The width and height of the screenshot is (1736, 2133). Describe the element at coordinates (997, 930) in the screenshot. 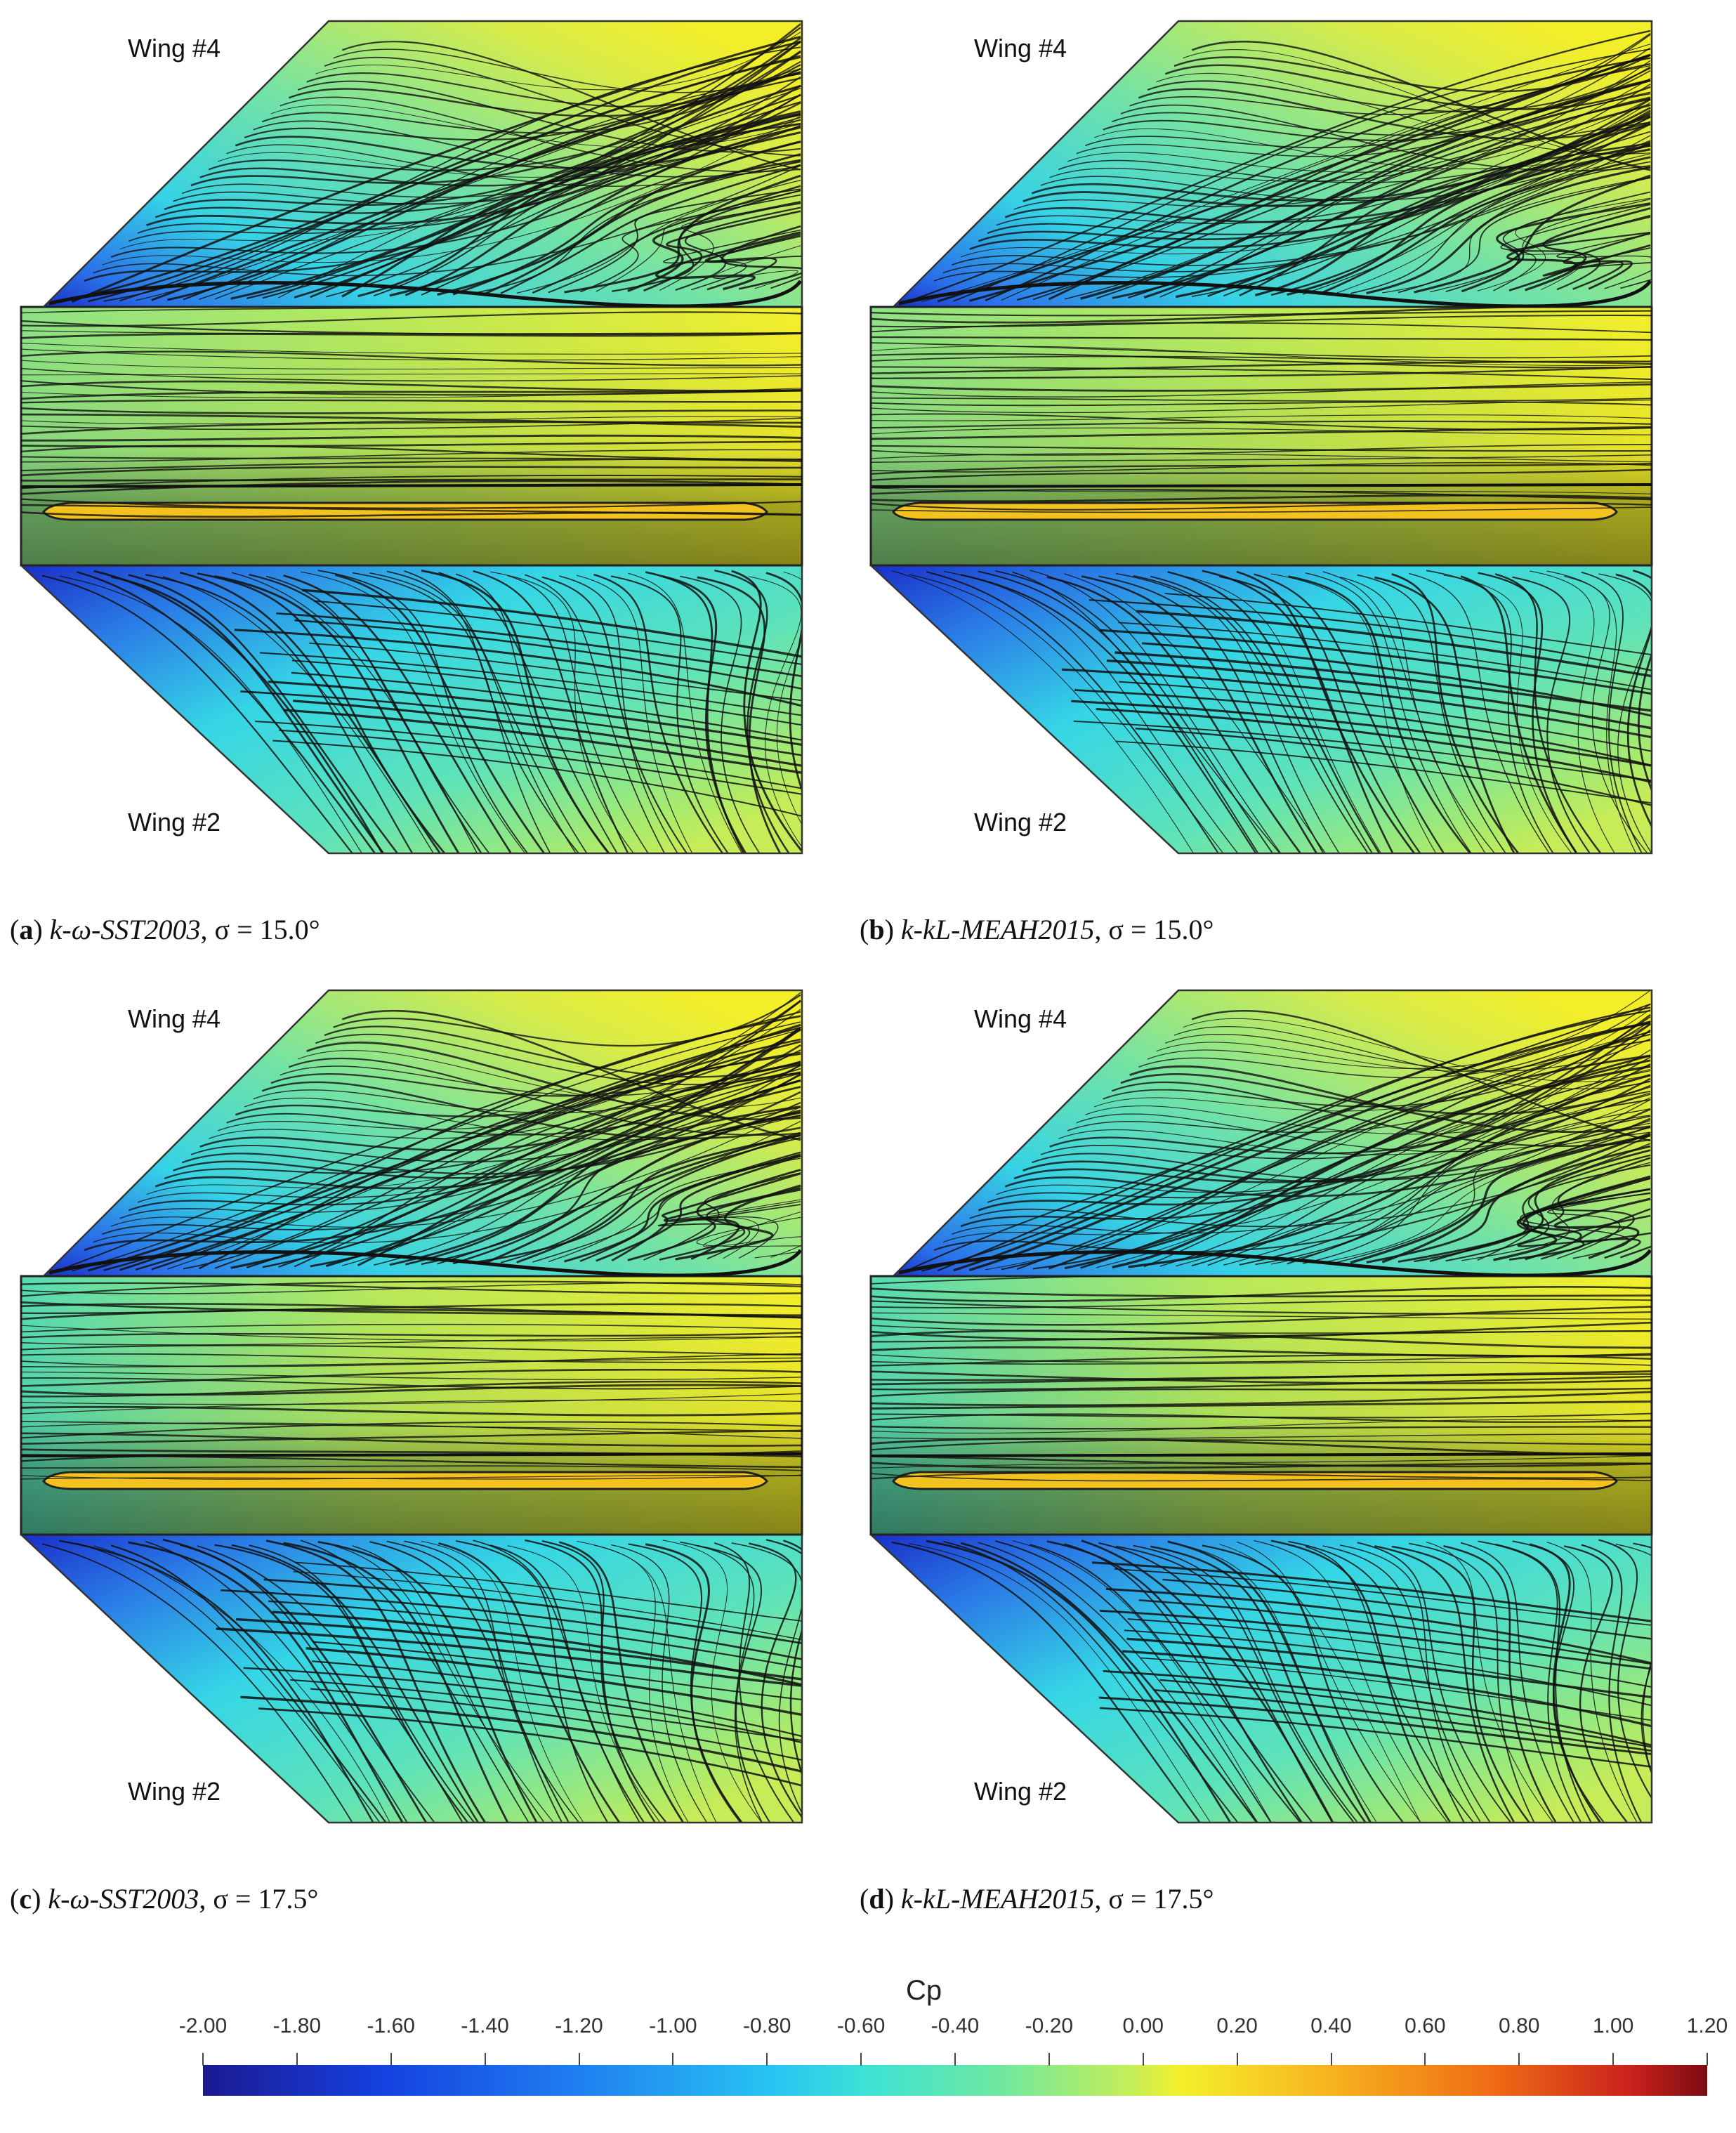

I see `caption-b-model: k-kL-MEAH2015` at that location.